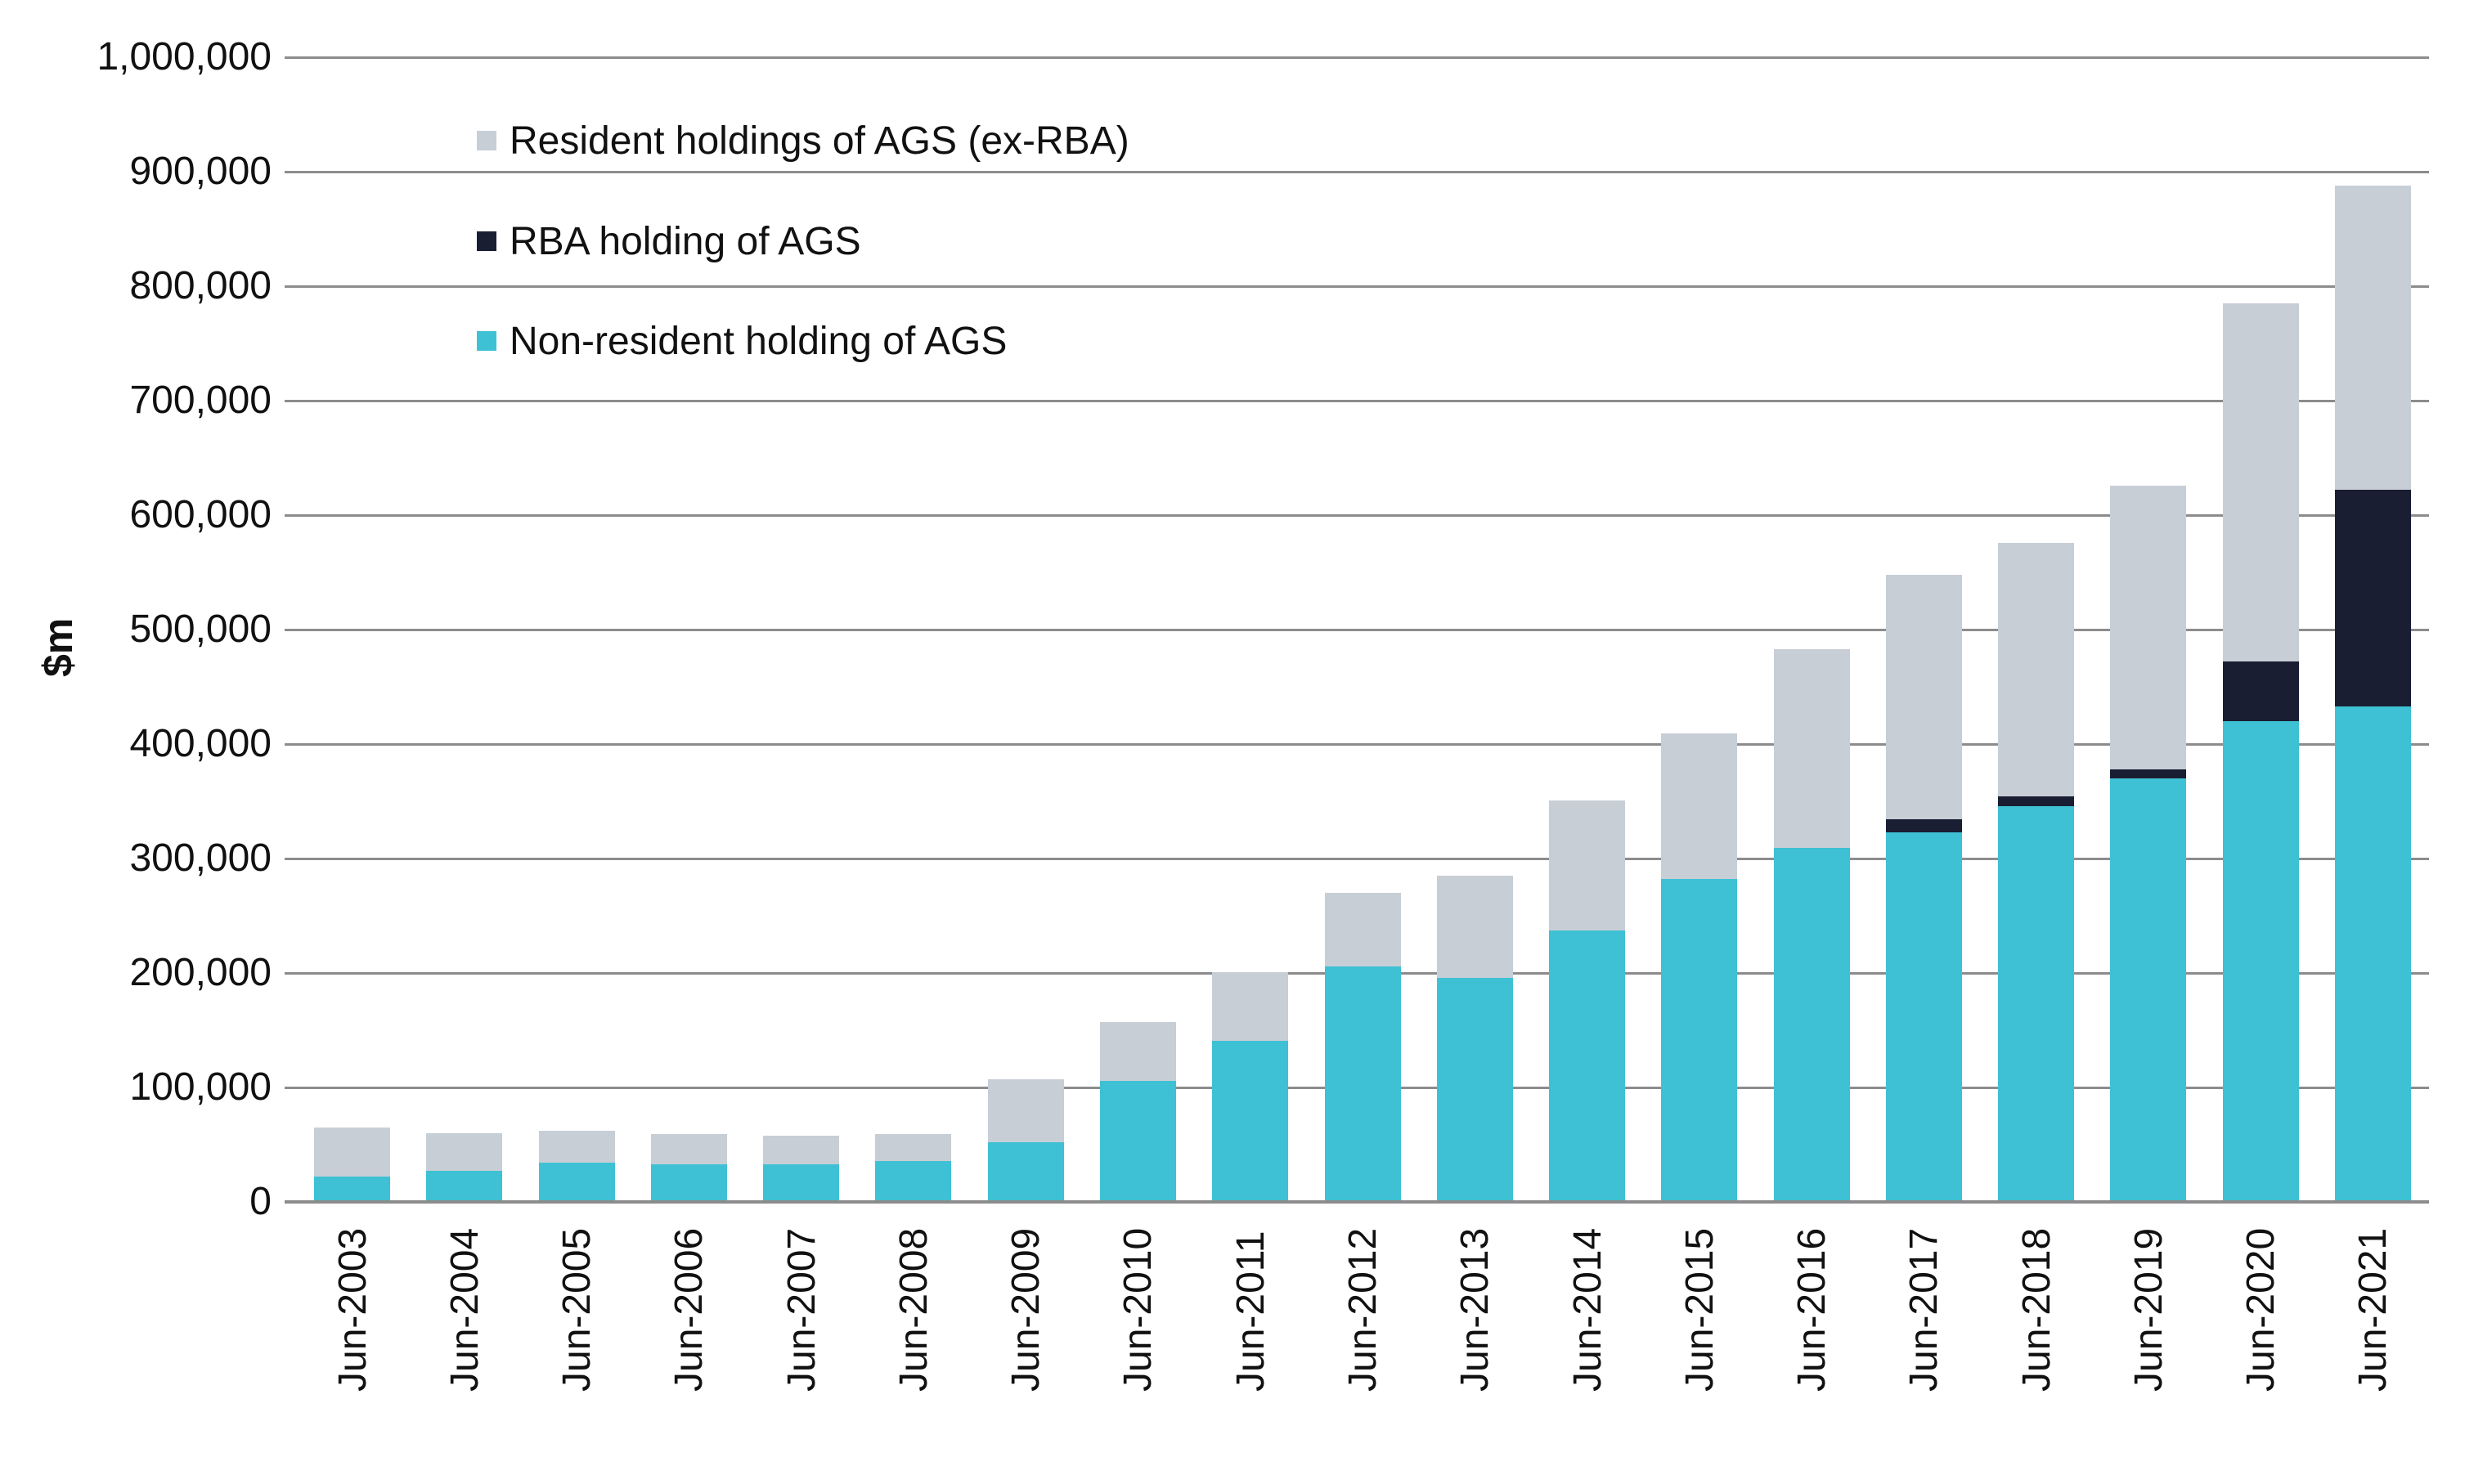 The width and height of the screenshot is (2474, 1484). I want to click on x-tick-label: Jun-2010, so click(1139, 1309).